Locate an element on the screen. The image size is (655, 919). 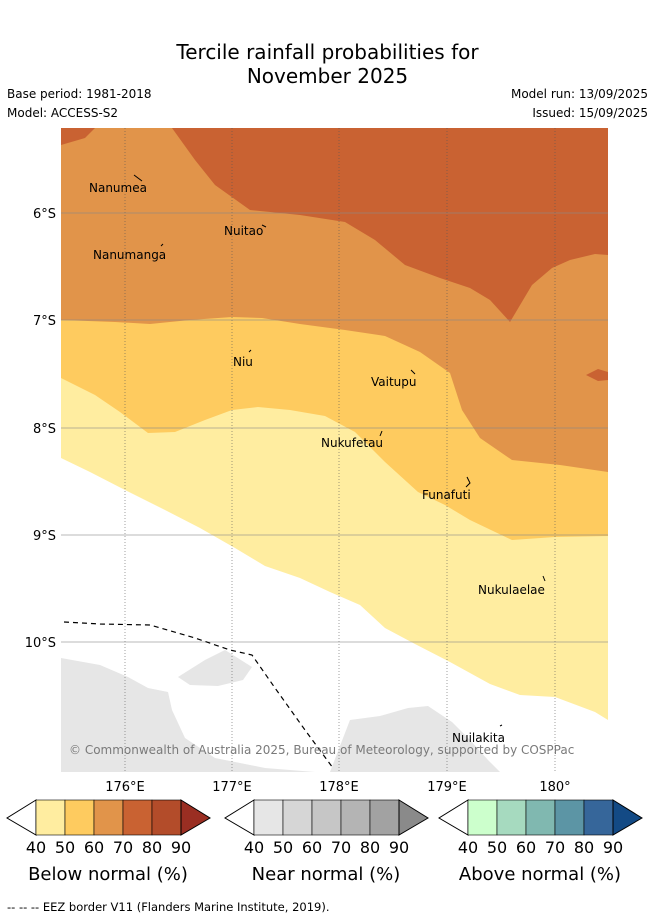
model-name: Model: ACCESS-S2 is located at coordinates (63, 113).